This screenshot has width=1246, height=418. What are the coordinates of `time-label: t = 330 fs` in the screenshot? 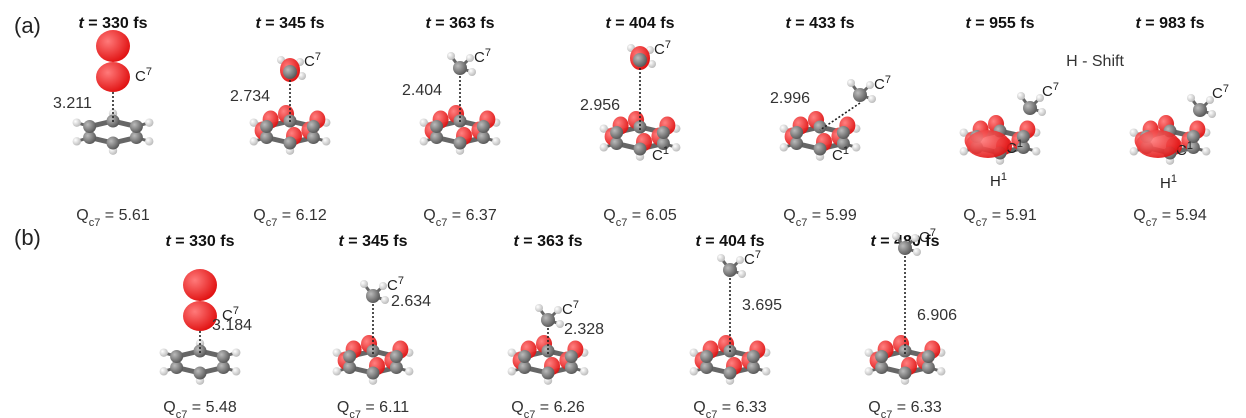 It's located at (113, 23).